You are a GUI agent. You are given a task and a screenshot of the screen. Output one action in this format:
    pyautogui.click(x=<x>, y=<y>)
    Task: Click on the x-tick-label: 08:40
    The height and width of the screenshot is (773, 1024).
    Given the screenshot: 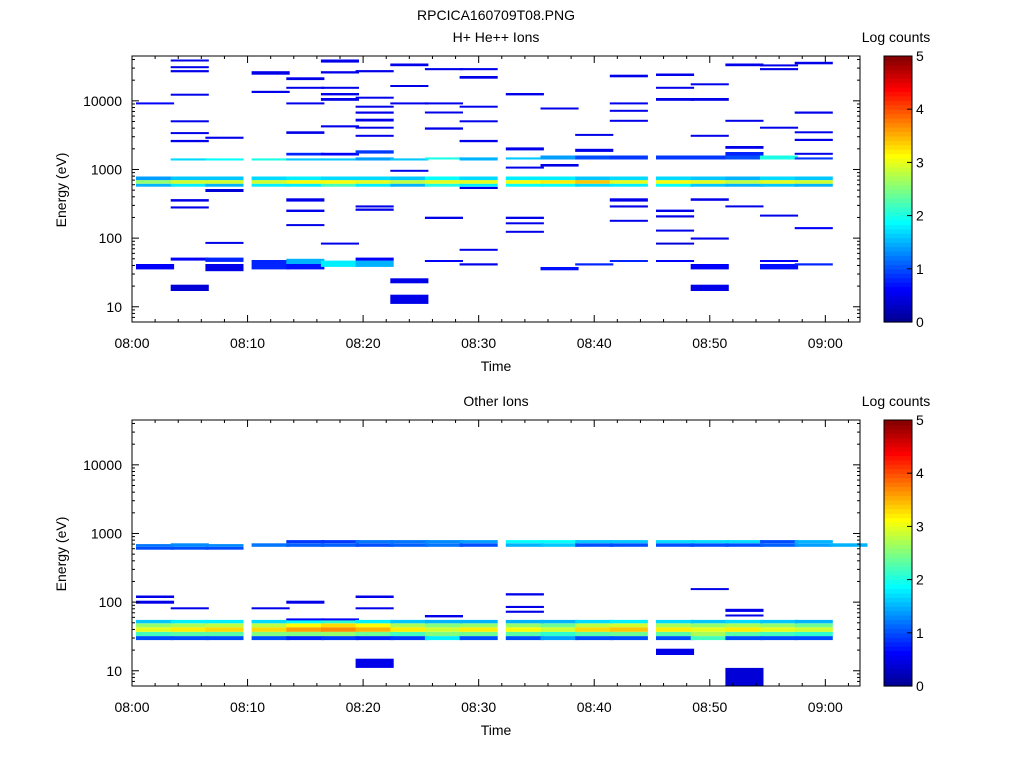 What is the action you would take?
    pyautogui.click(x=594, y=707)
    